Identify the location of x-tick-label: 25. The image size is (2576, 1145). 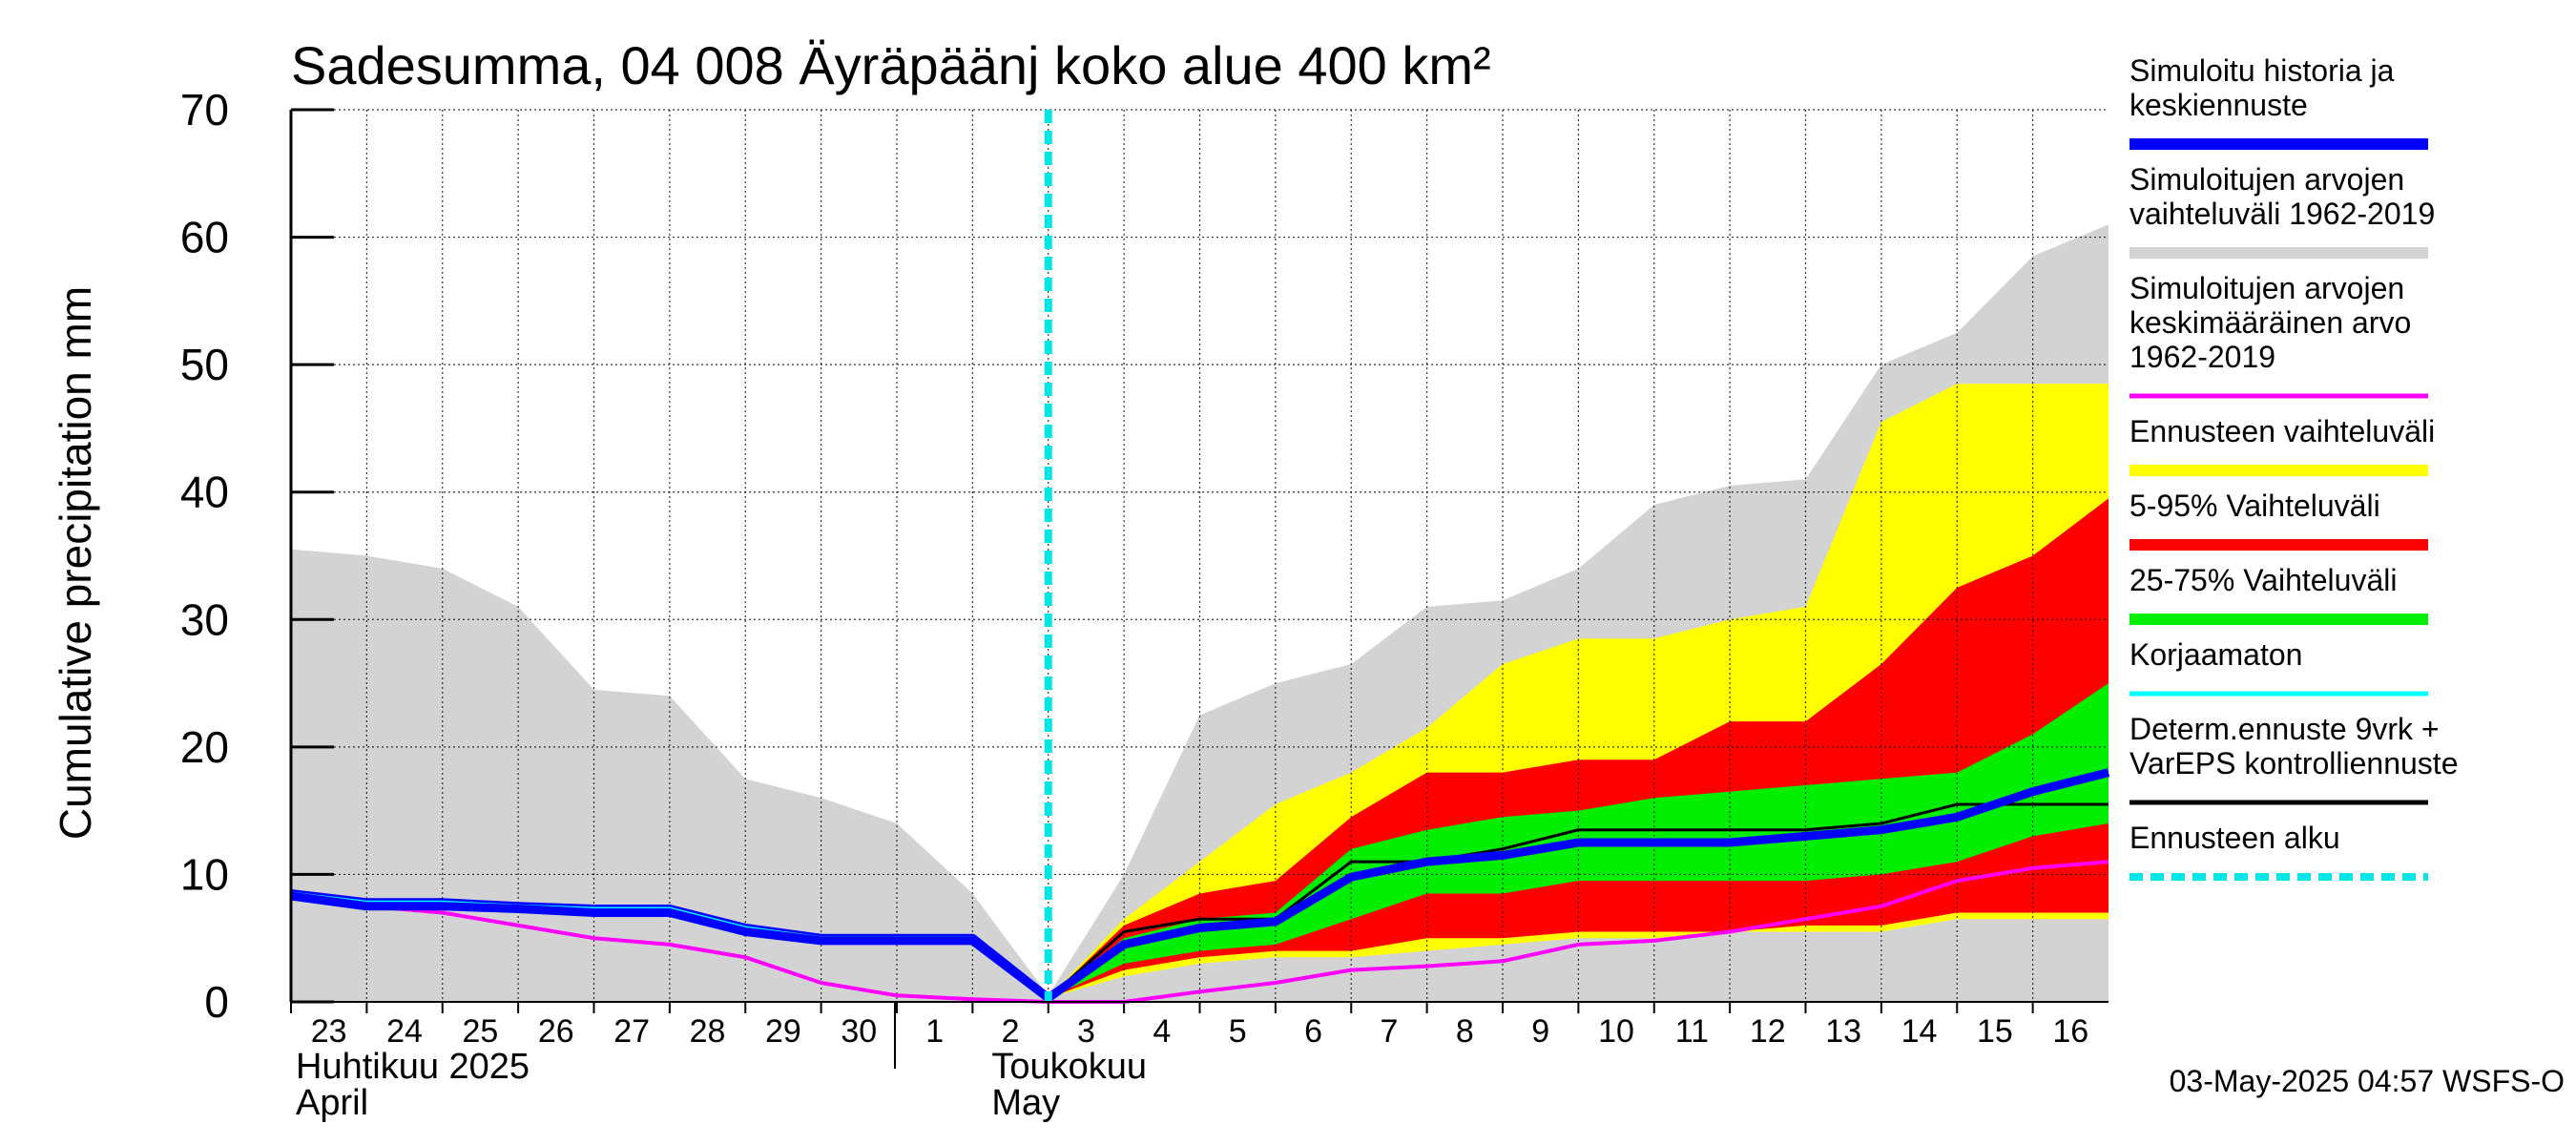
(481, 1031).